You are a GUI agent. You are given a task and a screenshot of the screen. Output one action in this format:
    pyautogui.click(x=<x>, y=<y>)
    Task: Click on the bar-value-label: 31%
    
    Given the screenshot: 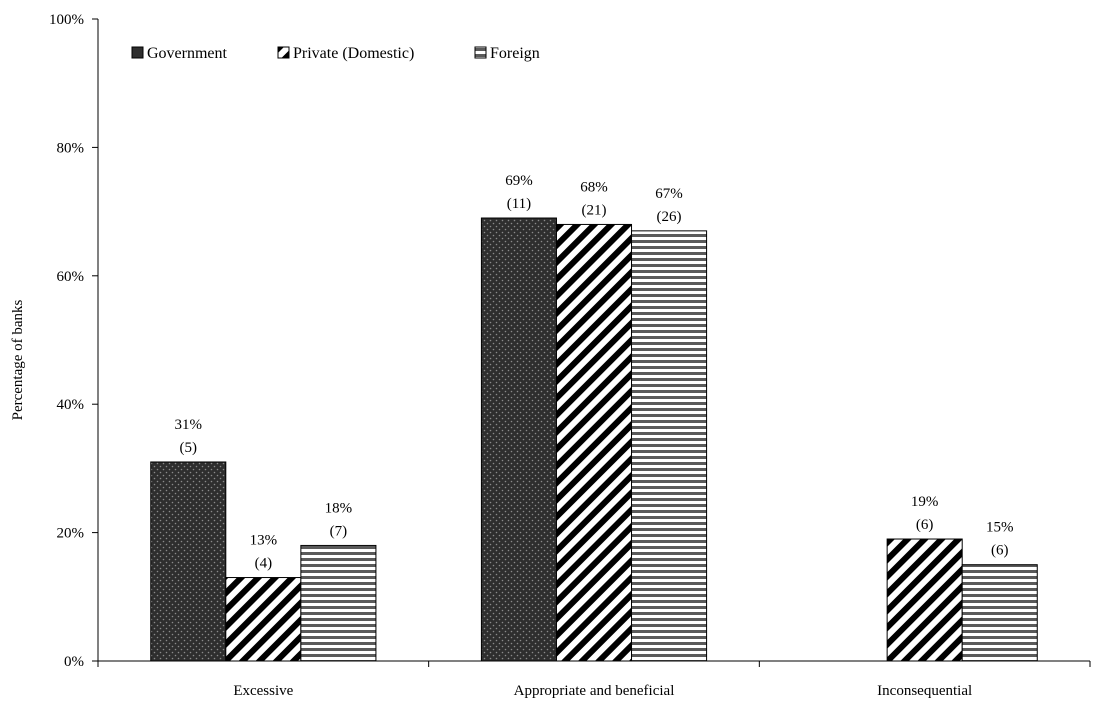 What is the action you would take?
    pyautogui.click(x=189, y=425)
    